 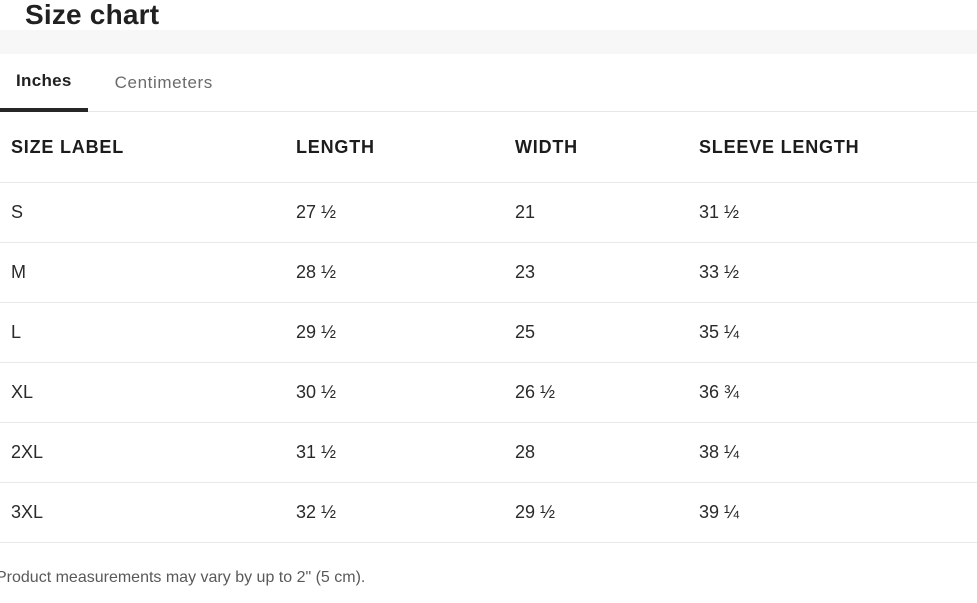 I want to click on table-header-row: SIZE LABEL LENGTH WIDTH SLEEVE LENGTH, so click(x=488, y=147).